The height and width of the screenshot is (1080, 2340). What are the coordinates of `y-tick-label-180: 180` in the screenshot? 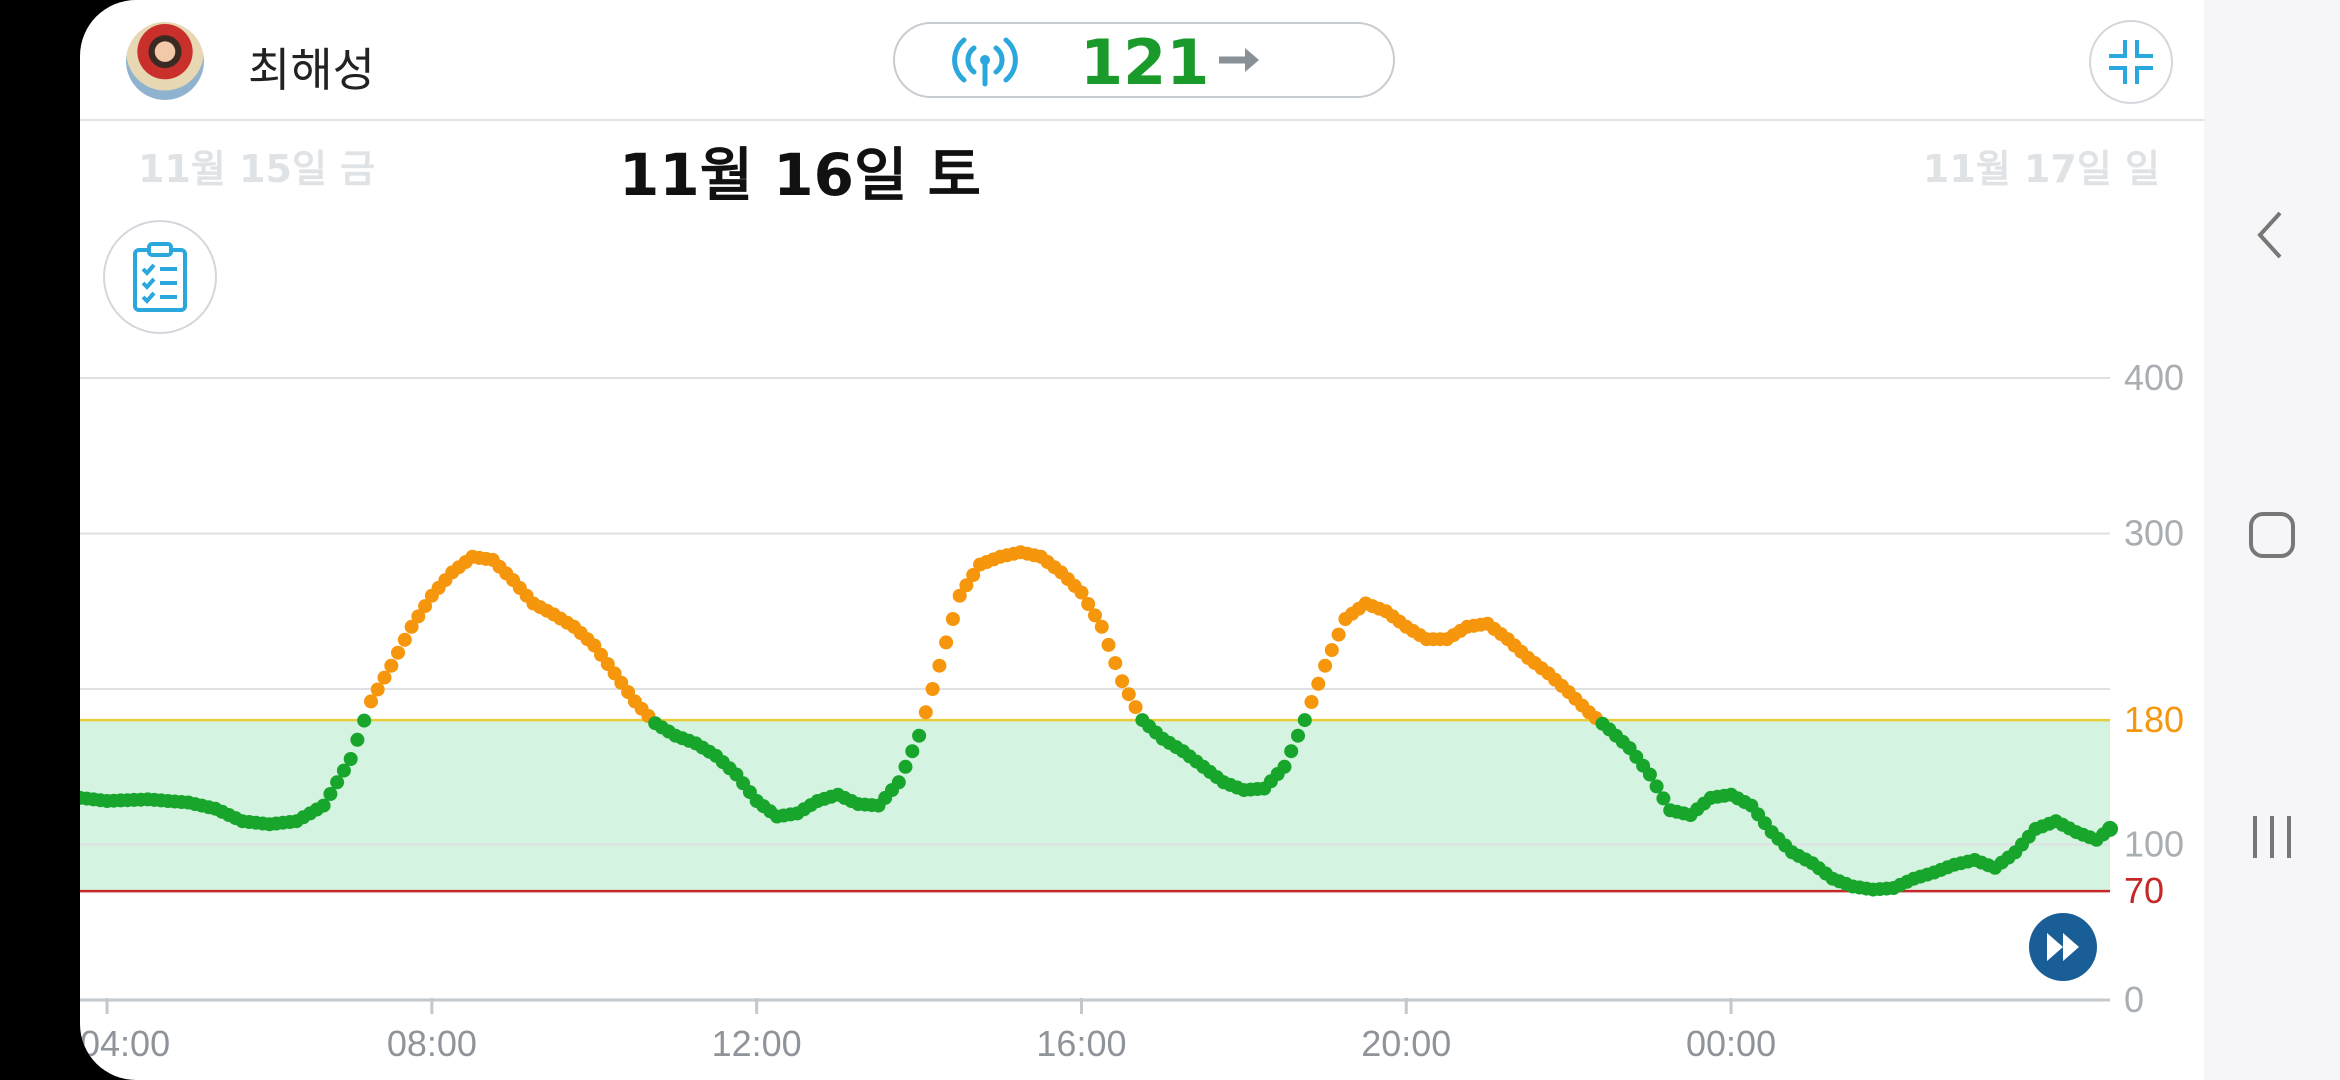 It's located at (2154, 719).